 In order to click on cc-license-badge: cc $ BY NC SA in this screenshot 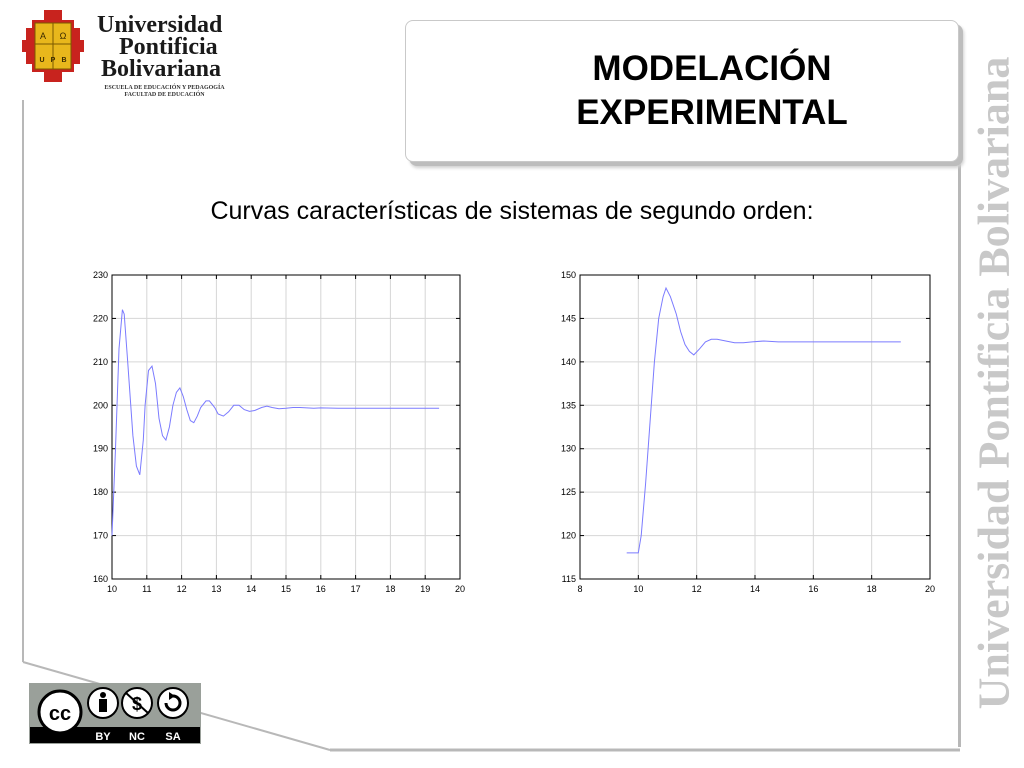, I will do `click(115, 713)`.